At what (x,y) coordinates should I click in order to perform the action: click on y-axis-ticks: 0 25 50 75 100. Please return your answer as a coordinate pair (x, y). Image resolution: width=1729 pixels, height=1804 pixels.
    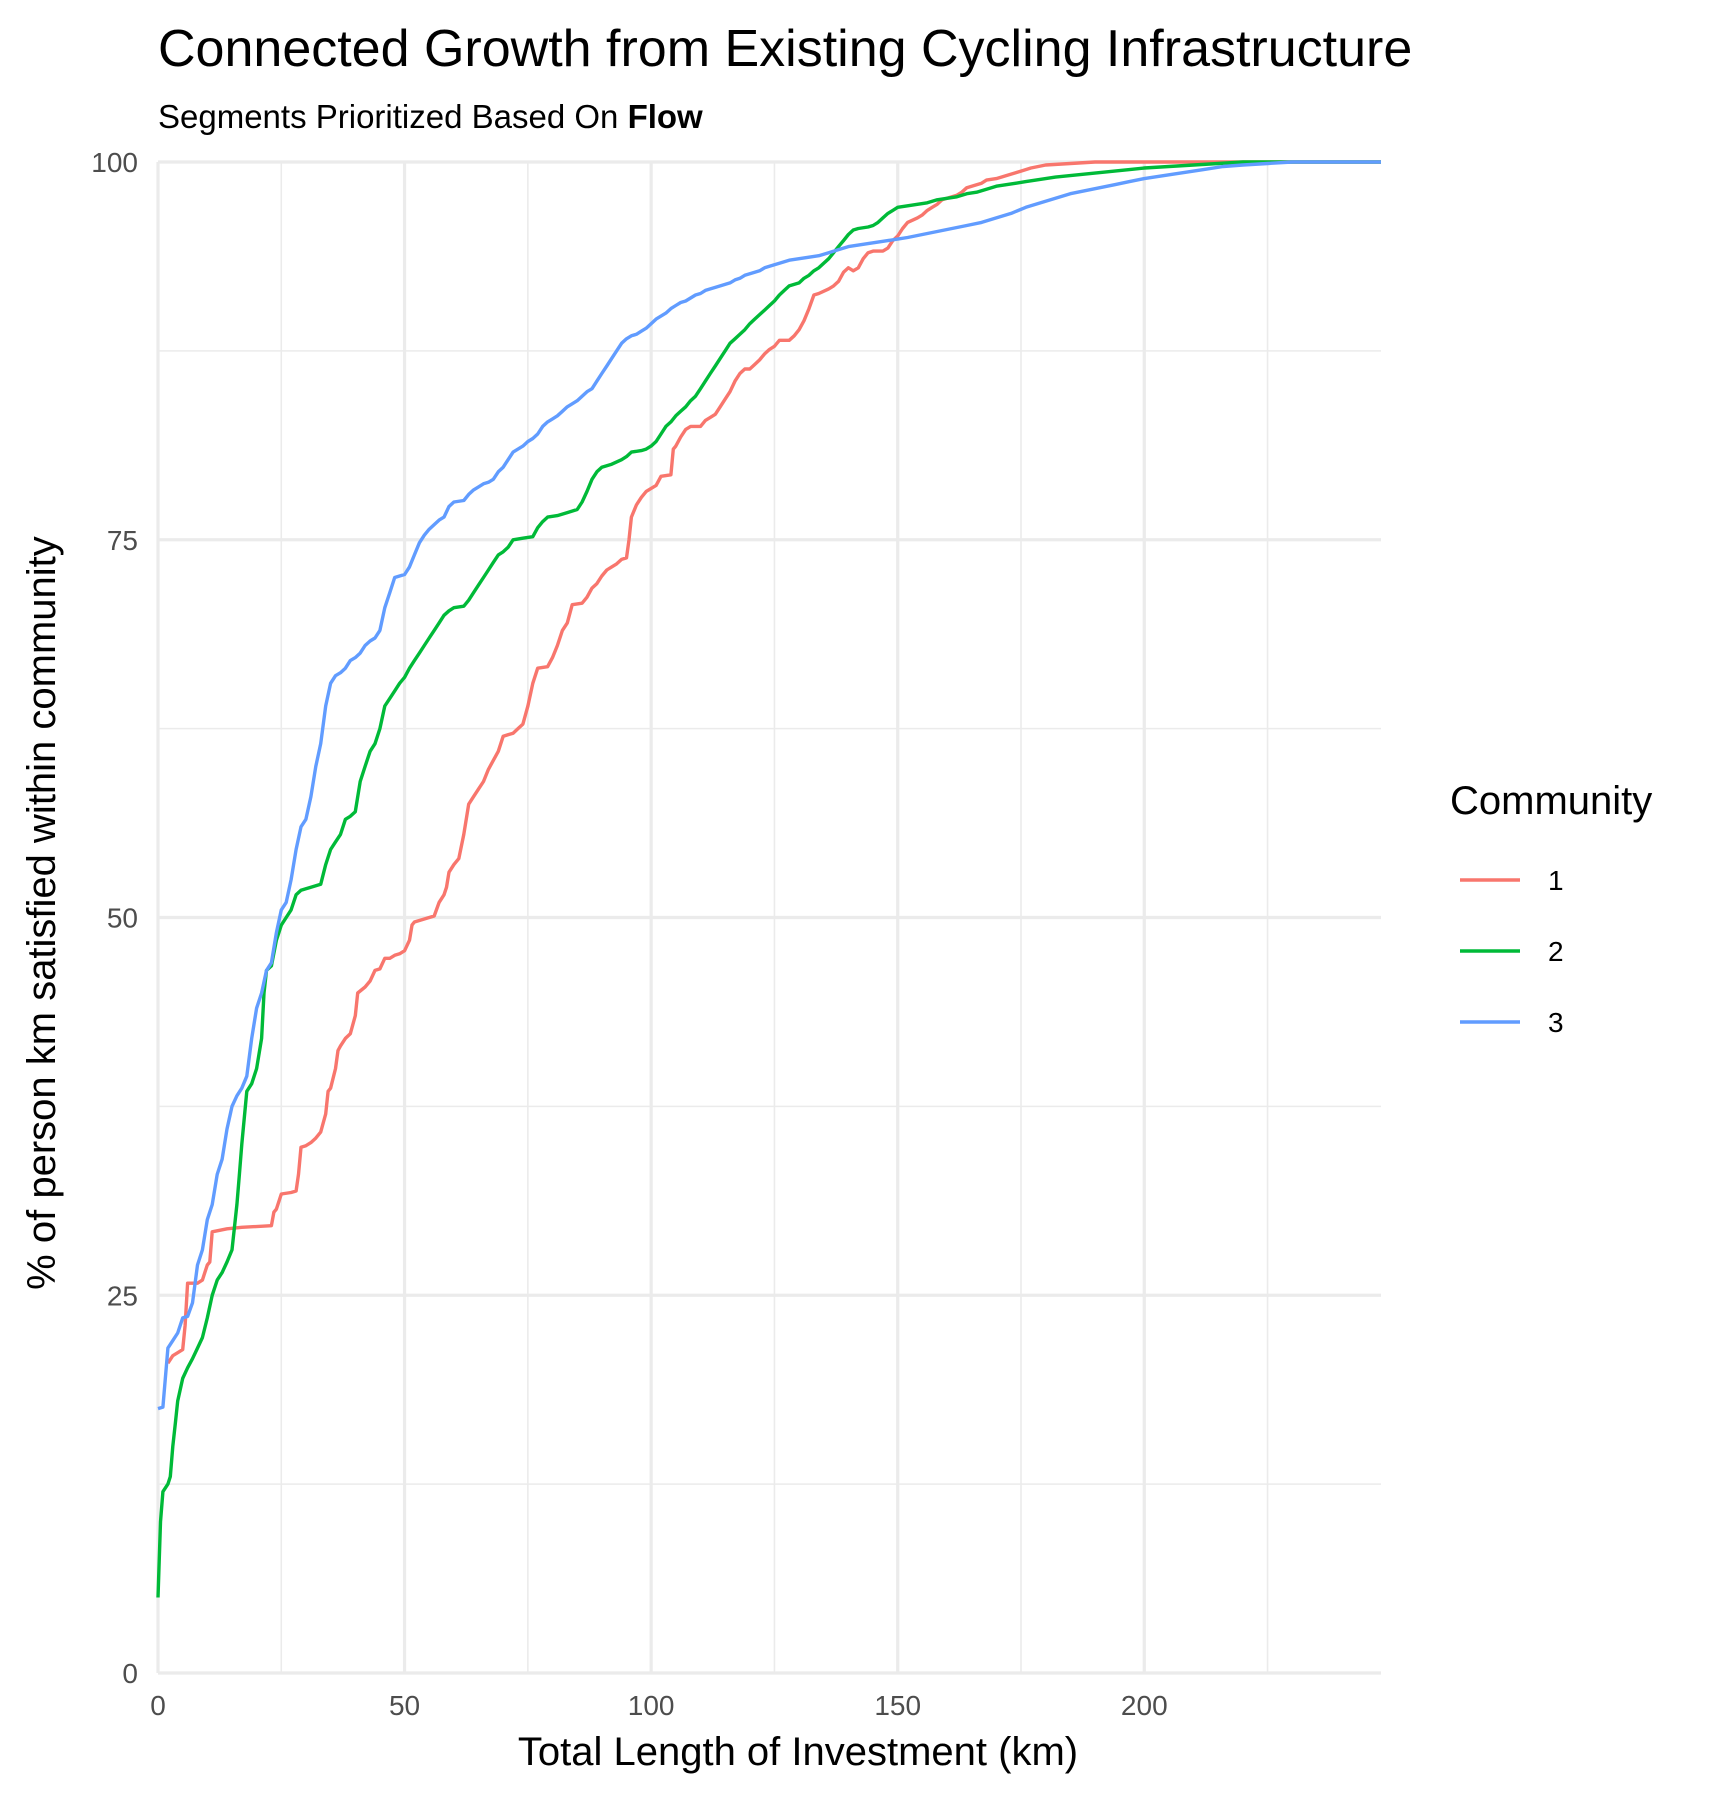
    Looking at the image, I should click on (114, 918).